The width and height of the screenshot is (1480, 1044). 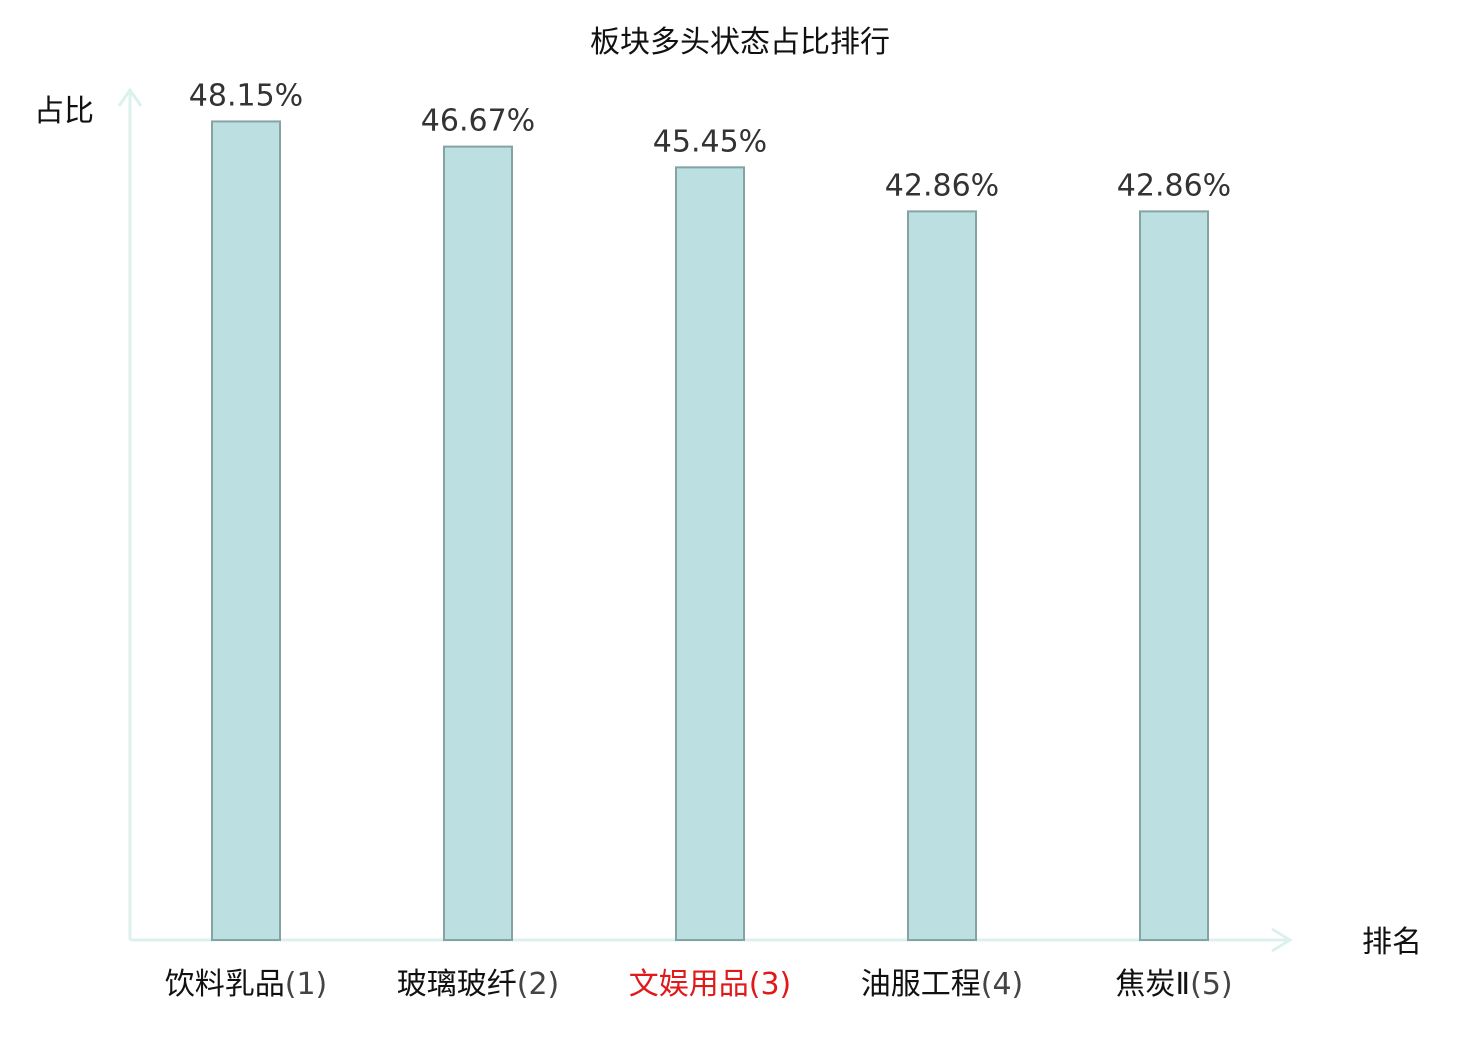 I want to click on category-rank: (2), so click(x=538, y=984).